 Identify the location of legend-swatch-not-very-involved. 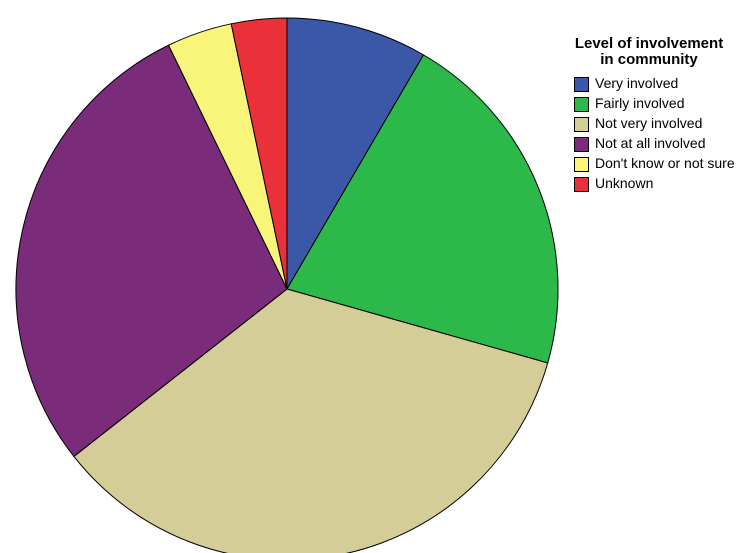
(581, 124).